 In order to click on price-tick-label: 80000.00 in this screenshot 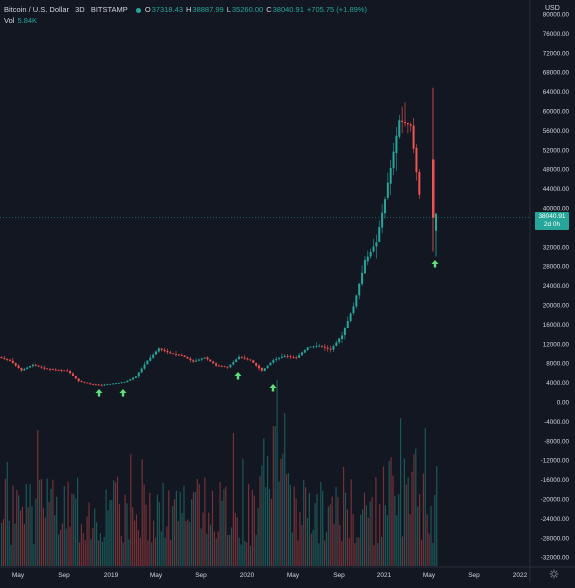, I will do `click(556, 15)`.